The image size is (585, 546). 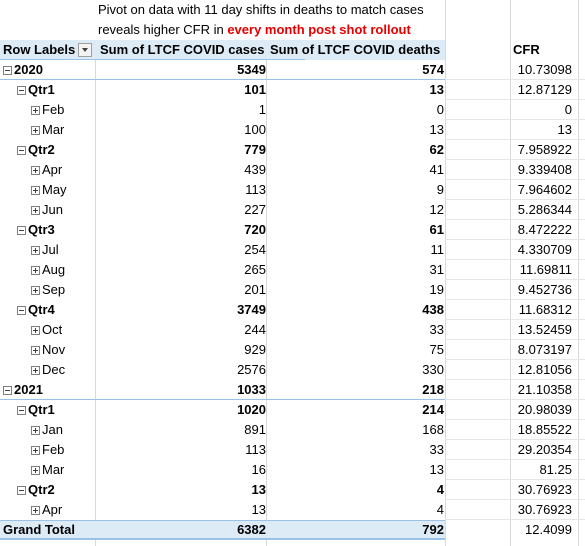 I want to click on header-underline, so click(x=152, y=59).